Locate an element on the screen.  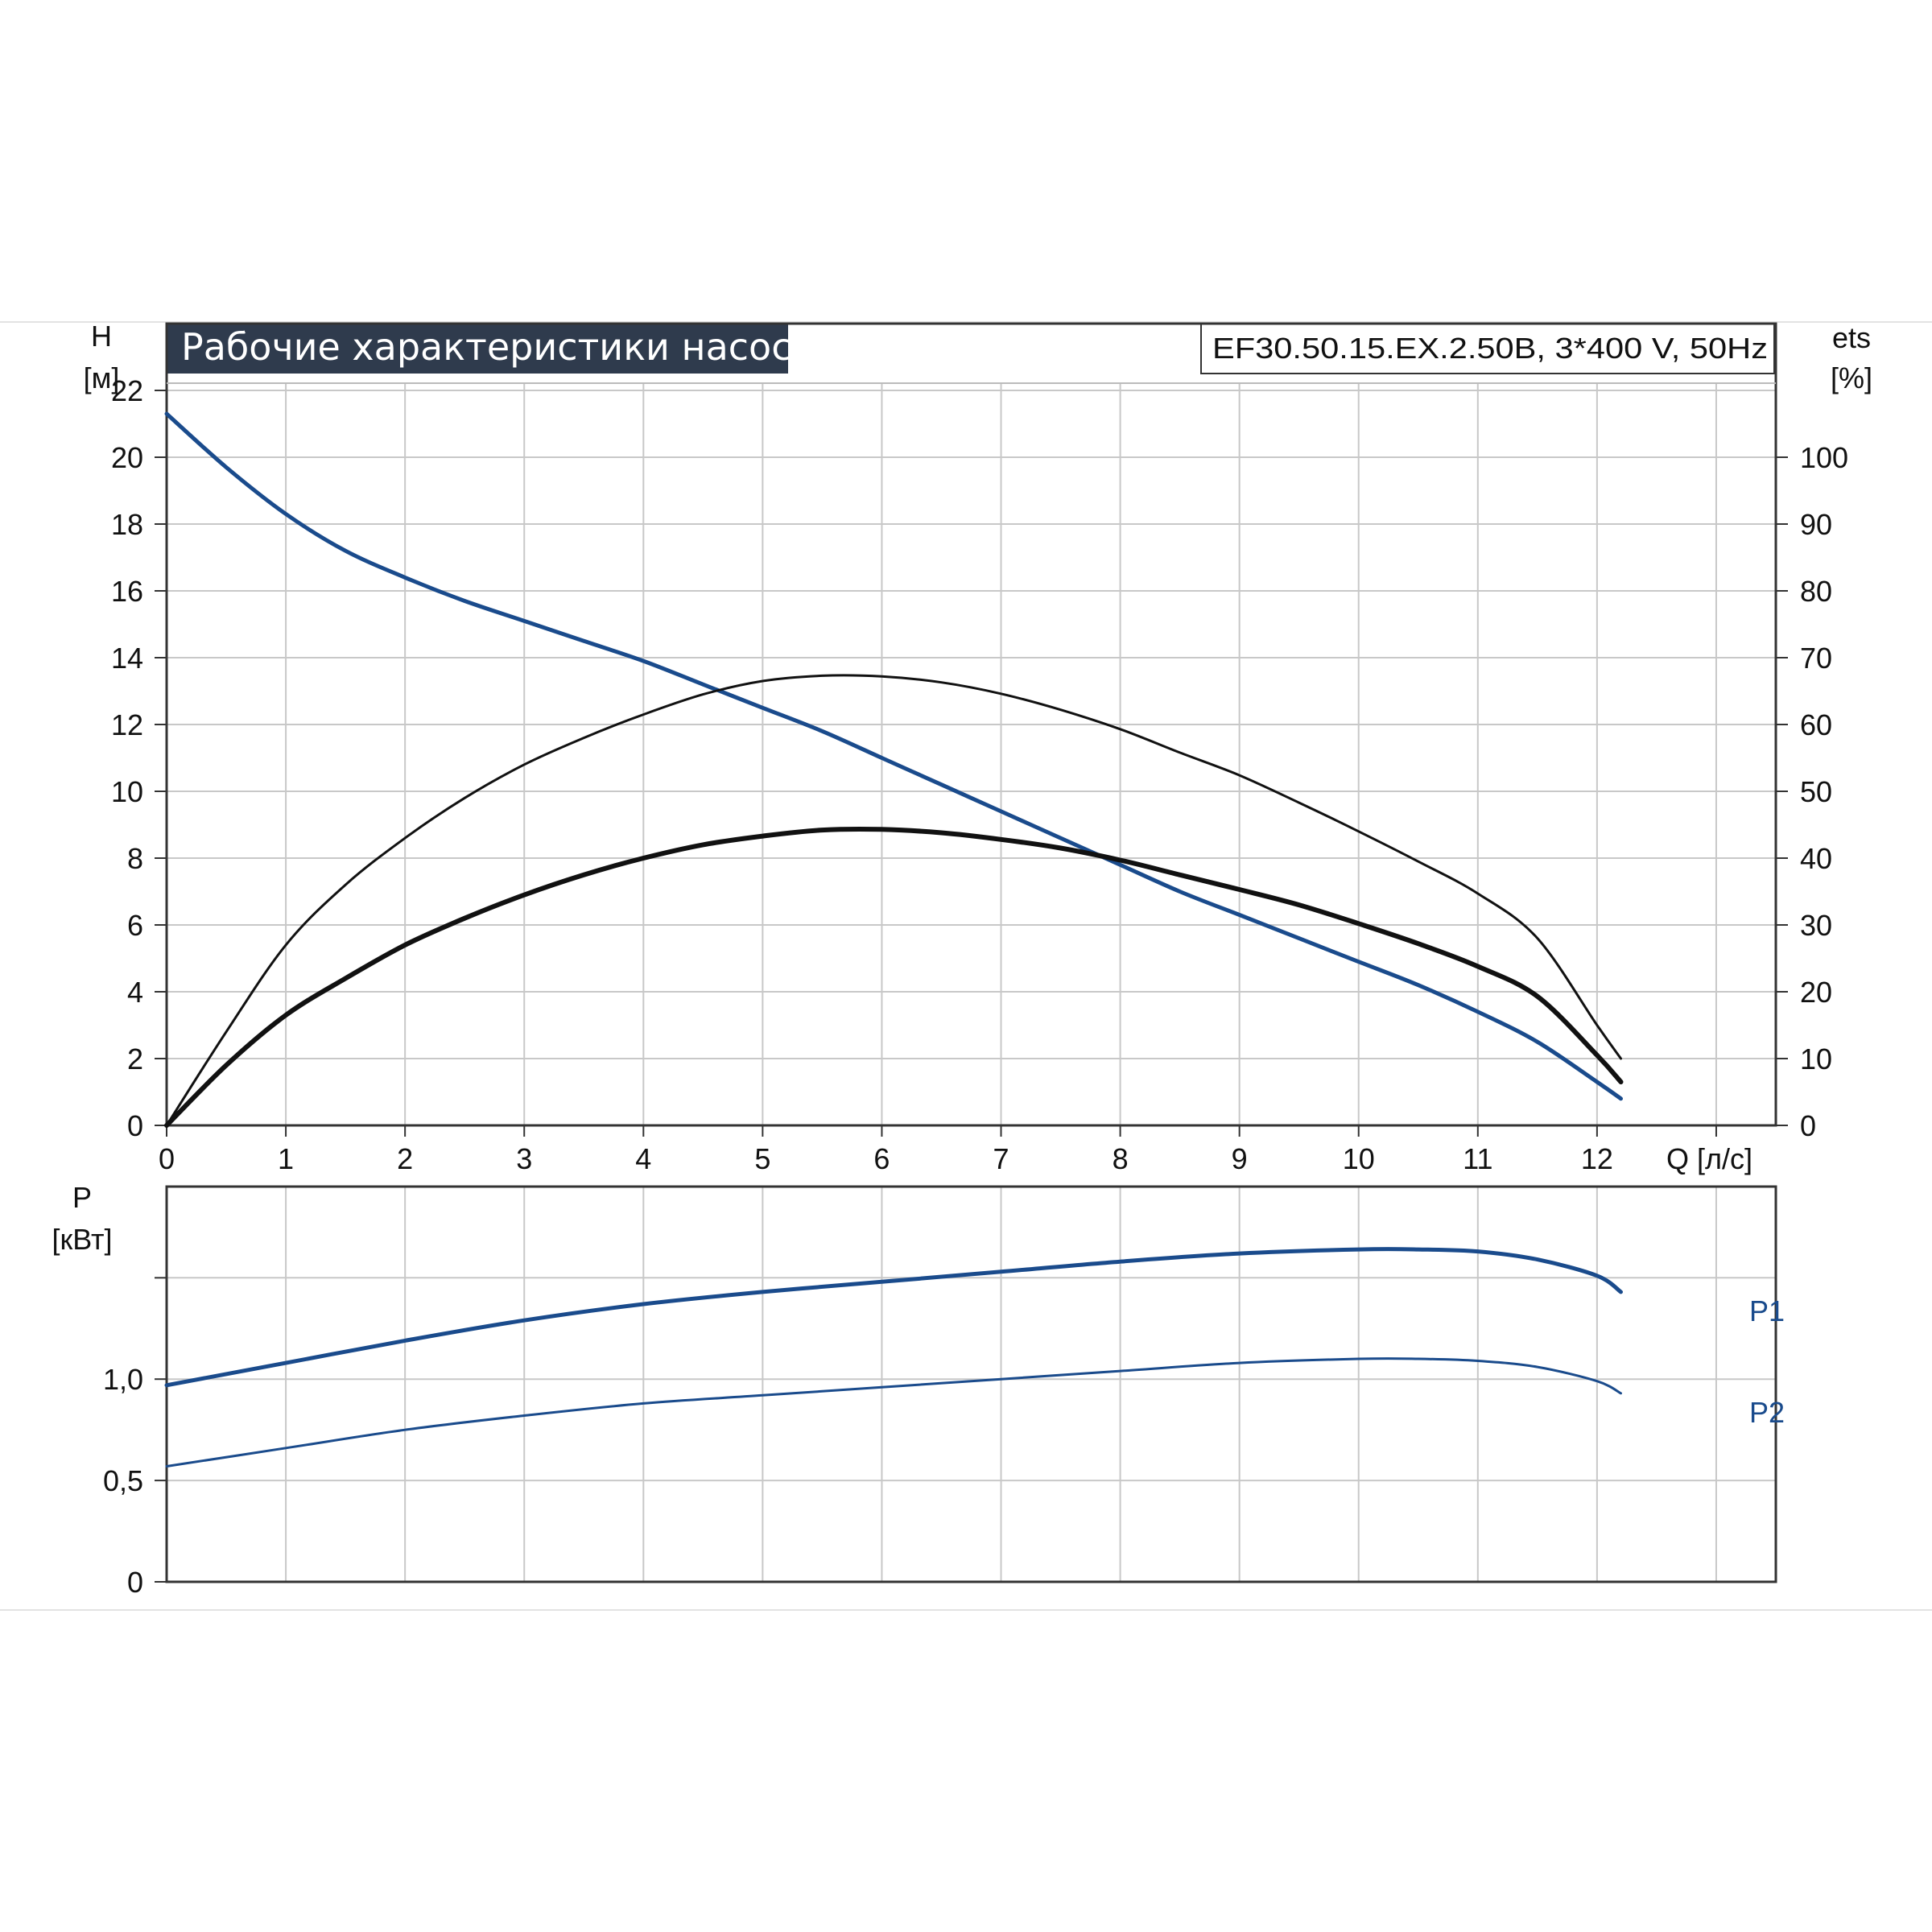
q-tick-label-9: 9 is located at coordinates (1240, 1158).